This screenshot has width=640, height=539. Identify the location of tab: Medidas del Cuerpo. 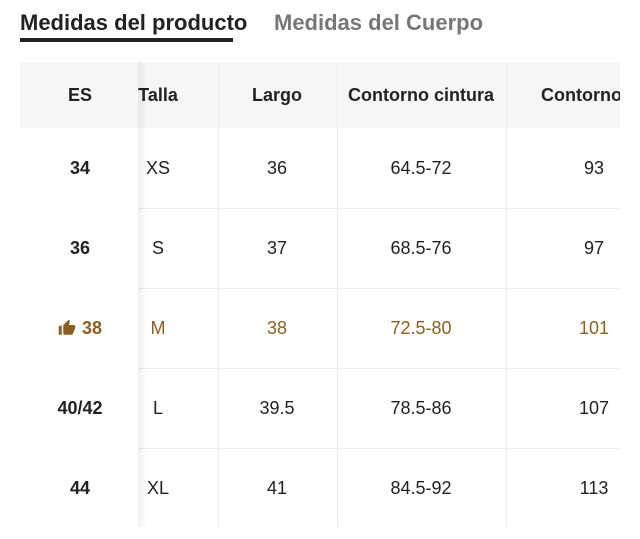
(379, 22).